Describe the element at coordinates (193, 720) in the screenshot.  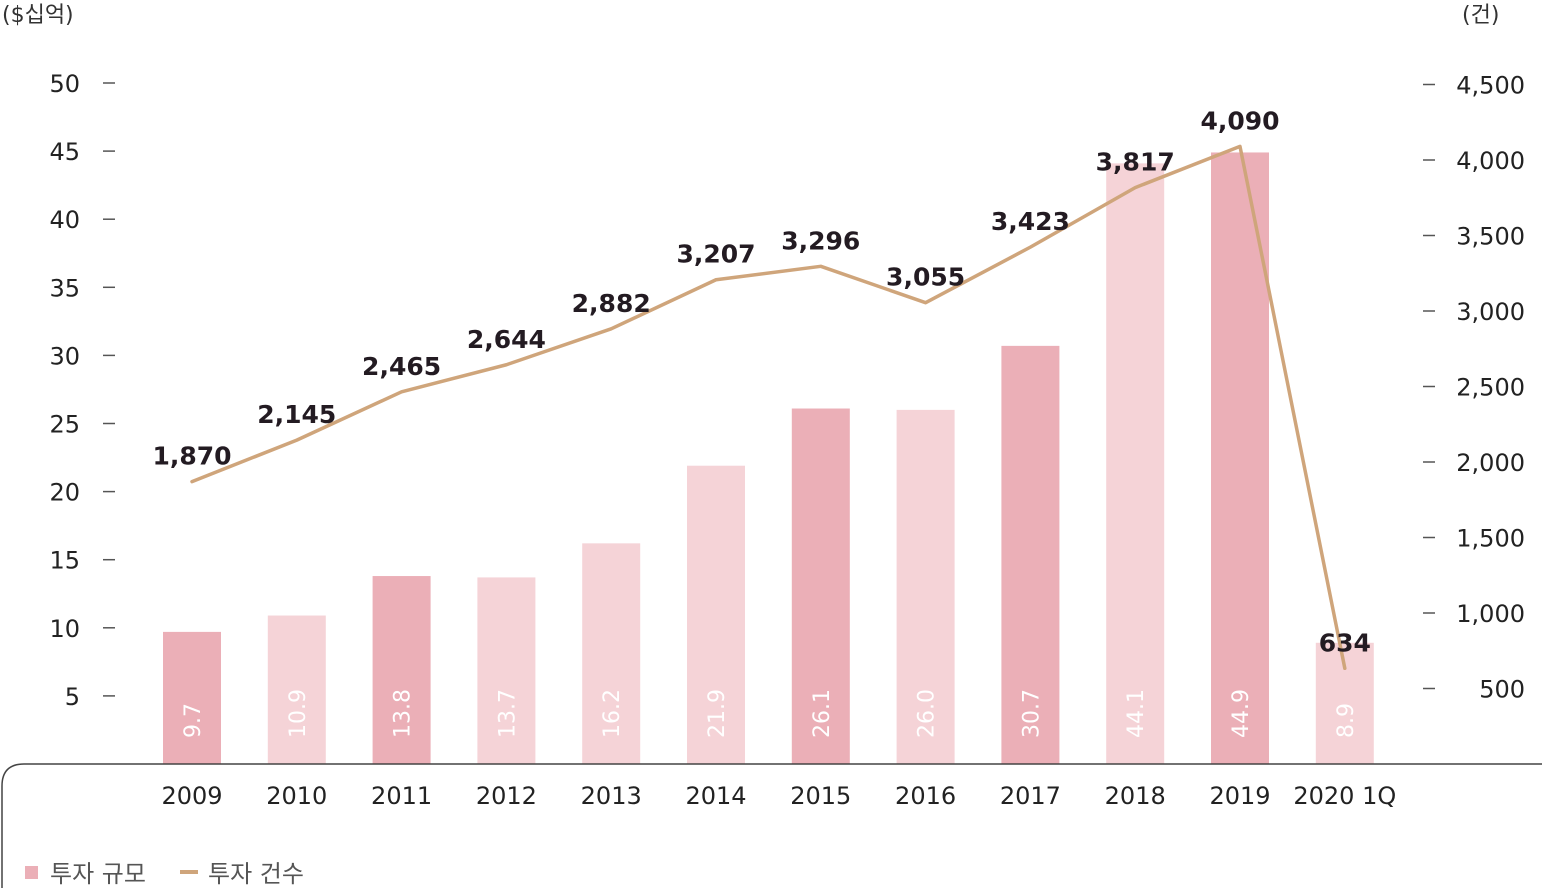
I see `bar-value-label: 9.7` at that location.